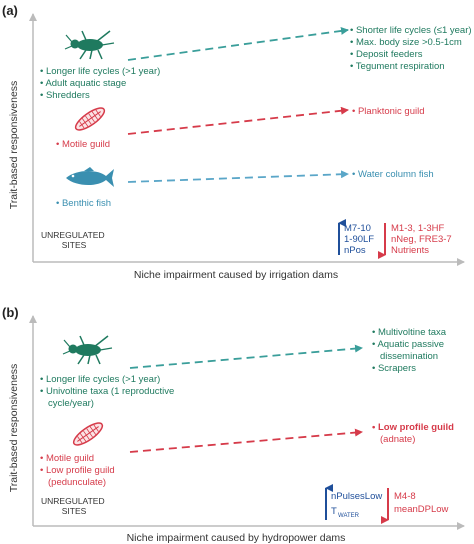  I want to click on panel-b-unregulated-label: UNREGULATED SITES, so click(74, 506).